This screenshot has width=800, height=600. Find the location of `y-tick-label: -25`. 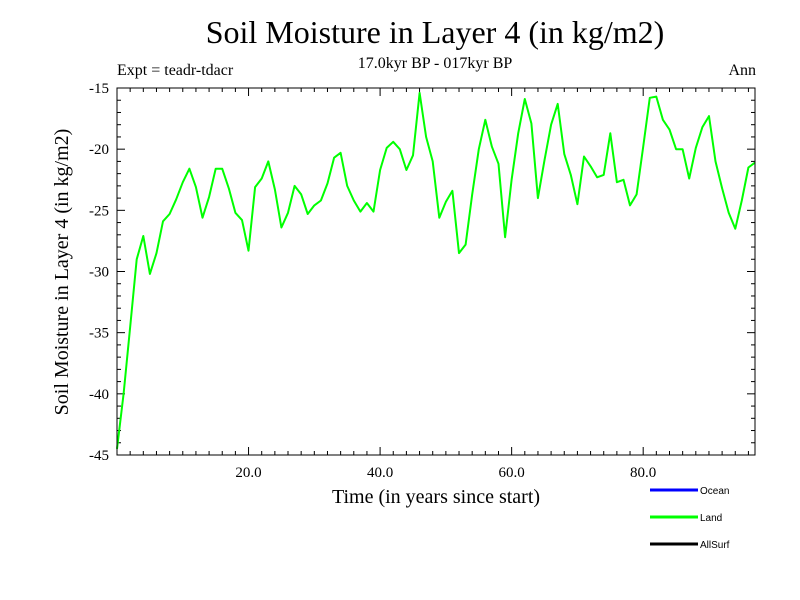

y-tick-label: -25 is located at coordinates (99, 211).